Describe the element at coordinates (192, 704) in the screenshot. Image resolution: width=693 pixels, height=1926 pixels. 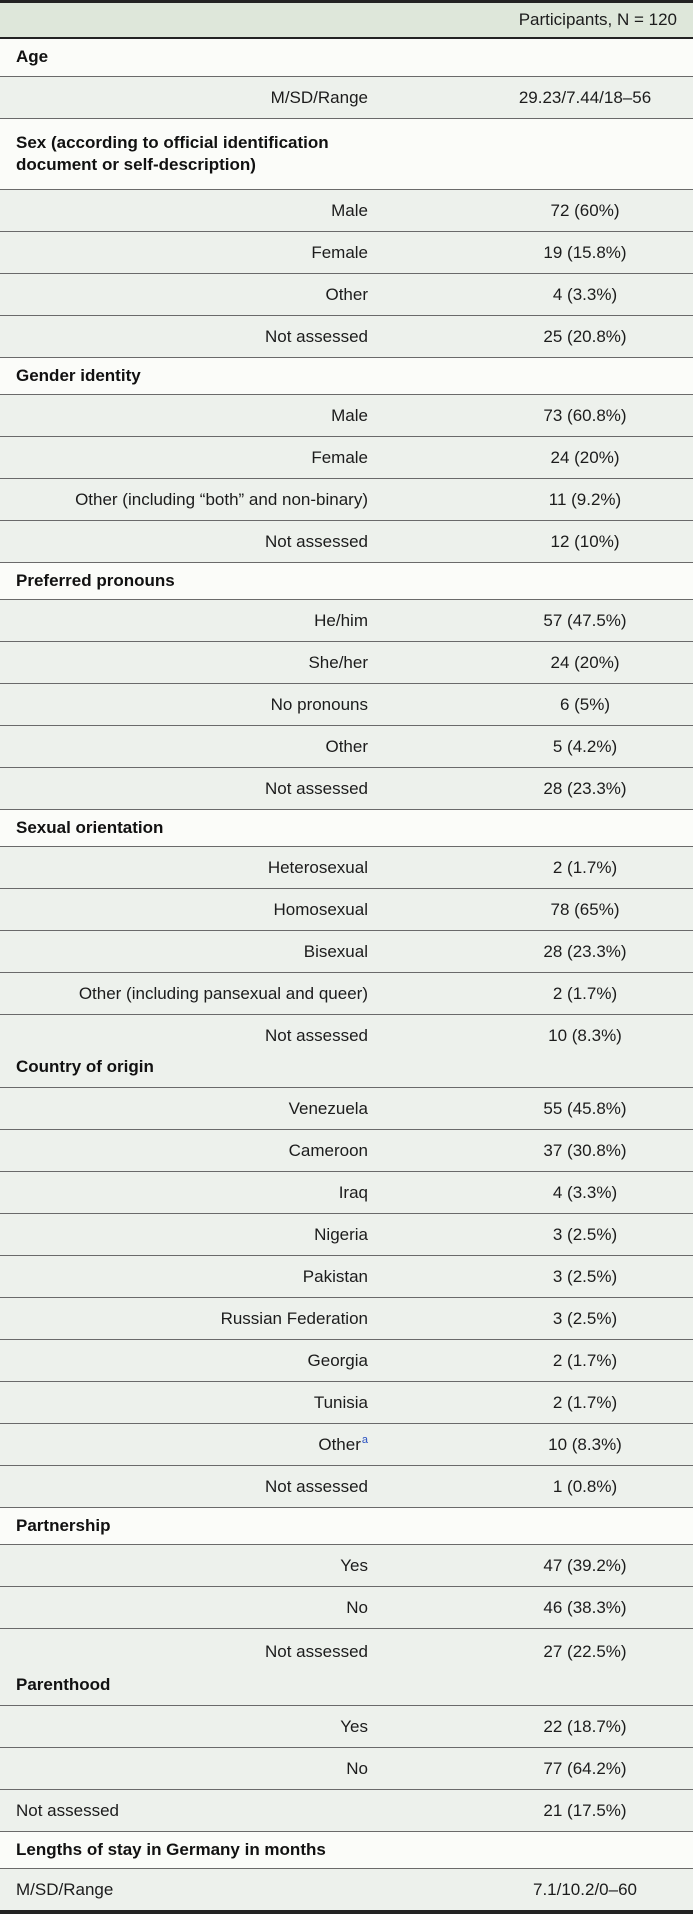
I see `row-label: No pronouns` at that location.